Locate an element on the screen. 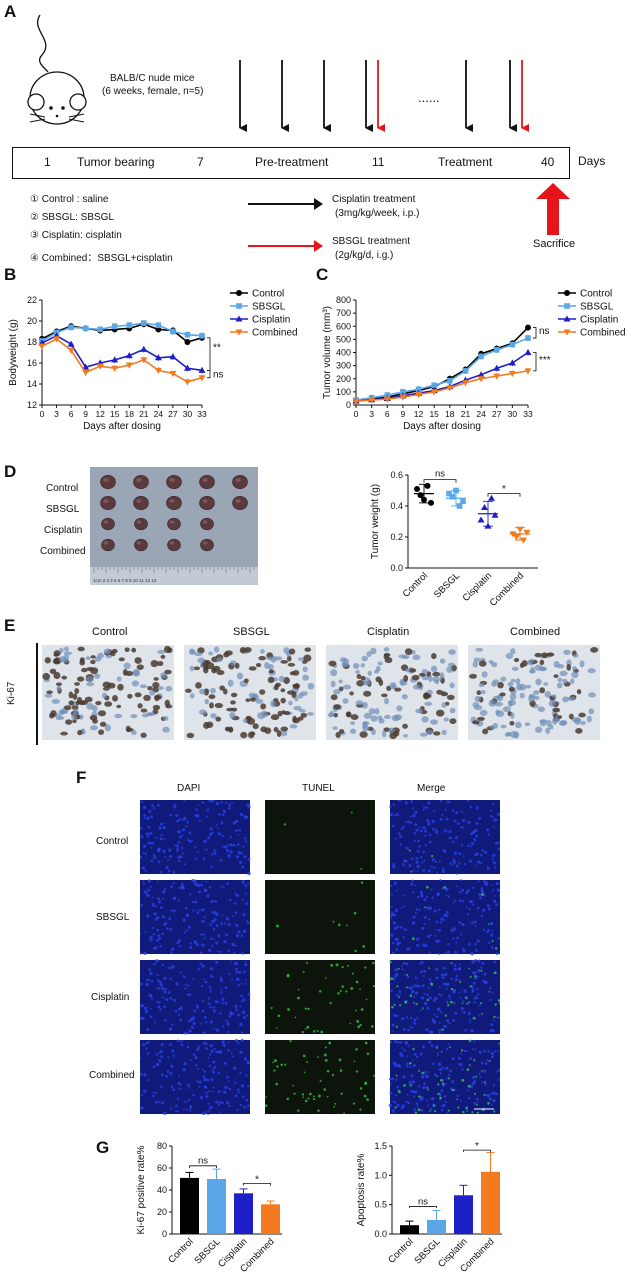 This screenshot has width=630, height=1285. y-tick-label: 12 is located at coordinates (32, 405).